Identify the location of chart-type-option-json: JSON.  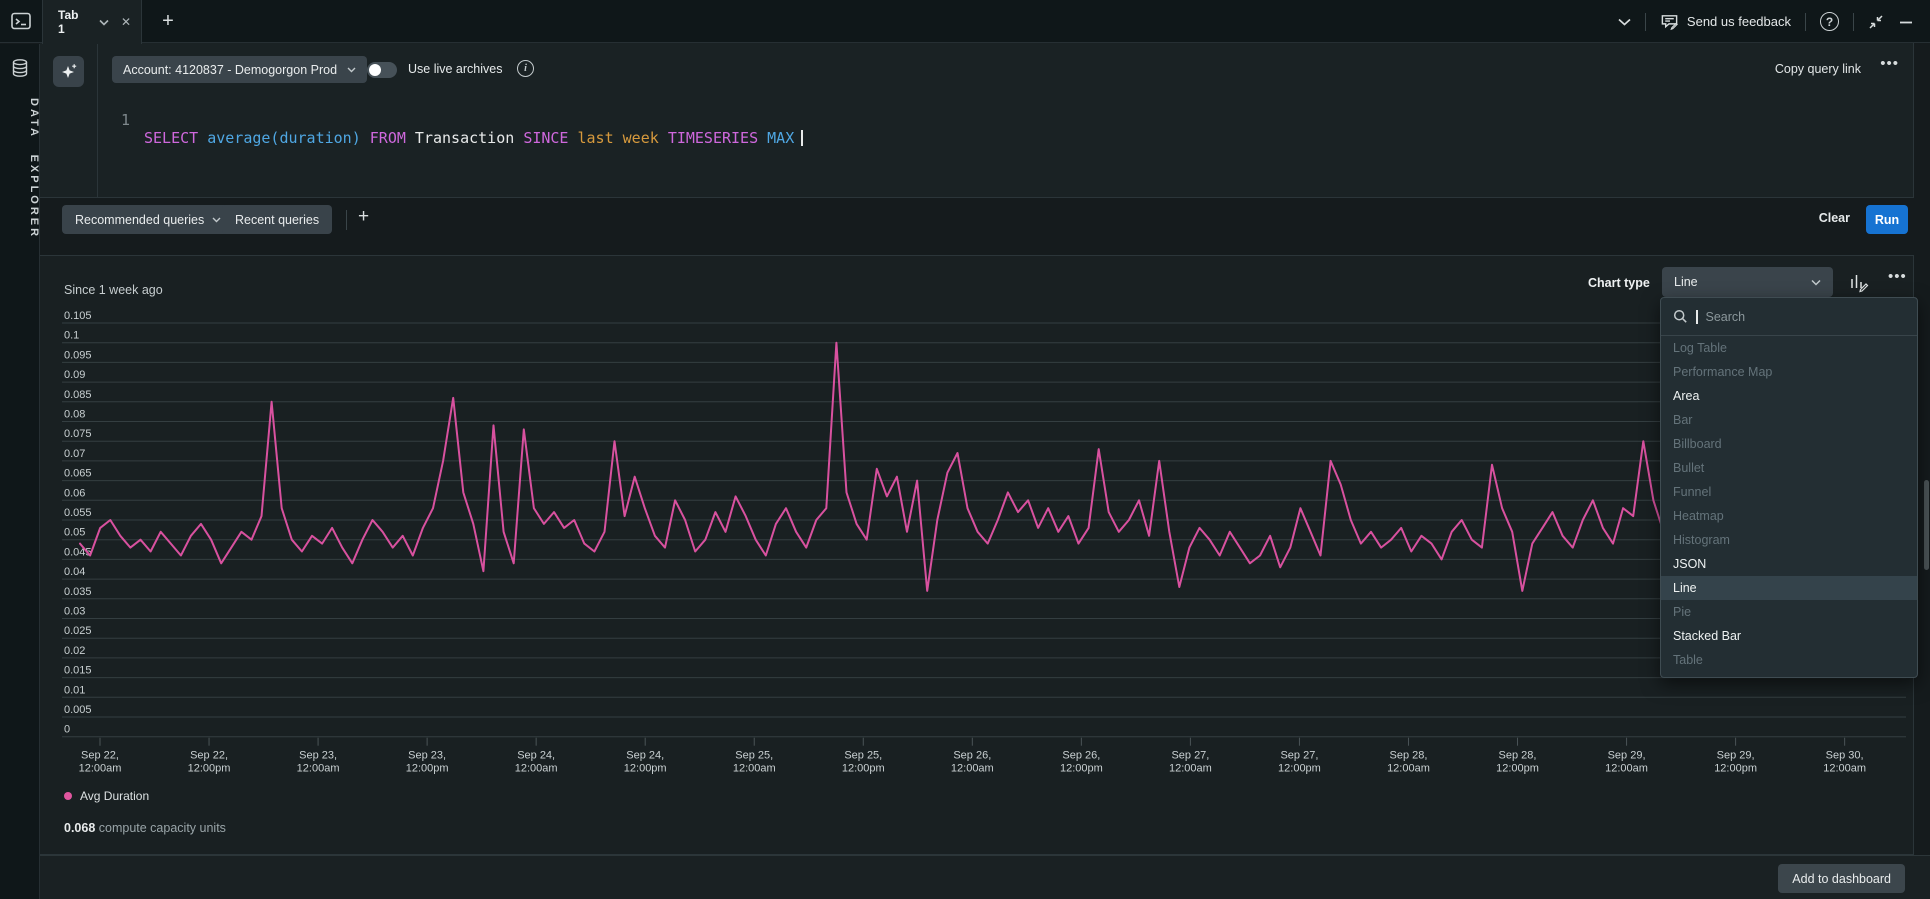
(1690, 564).